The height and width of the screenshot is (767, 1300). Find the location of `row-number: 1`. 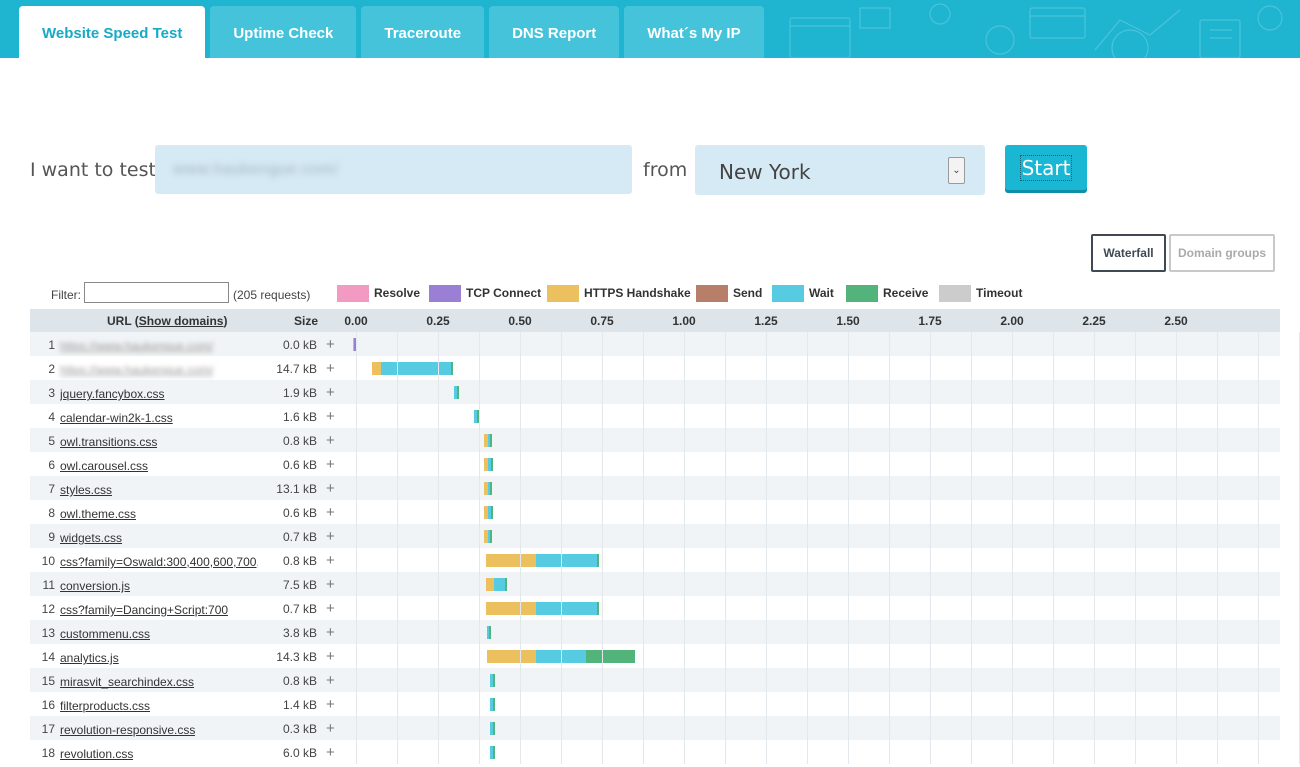

row-number: 1 is located at coordinates (51, 345).